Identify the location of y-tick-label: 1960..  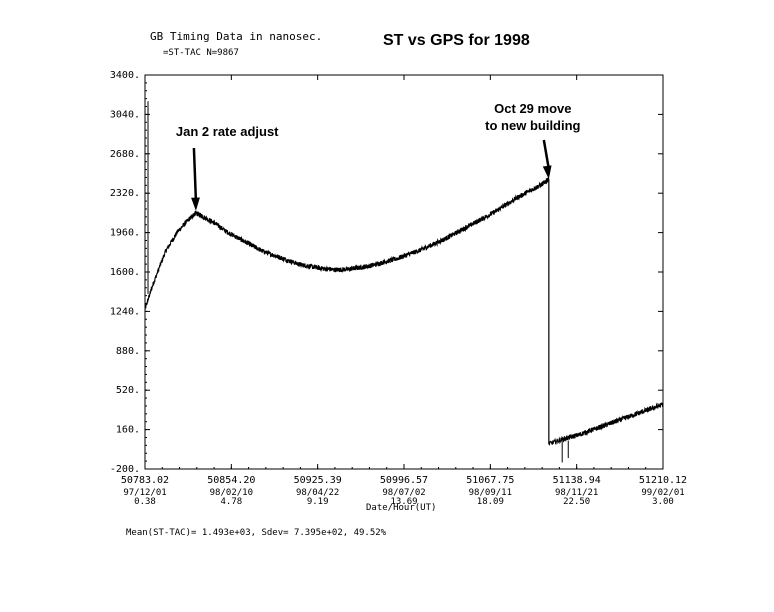
(125, 233).